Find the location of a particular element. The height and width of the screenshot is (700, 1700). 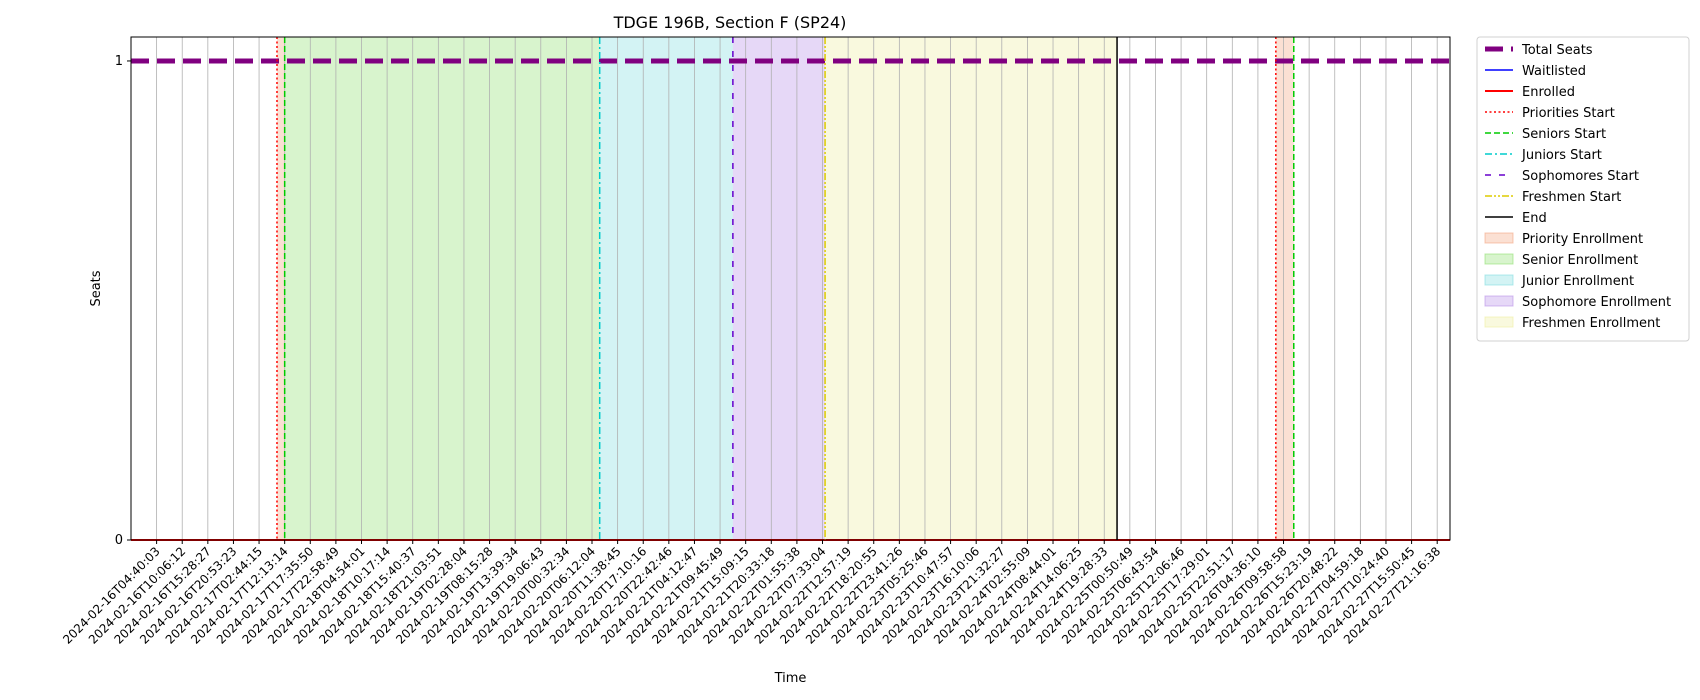

legend-label: Sophomores Start is located at coordinates (1580, 176).